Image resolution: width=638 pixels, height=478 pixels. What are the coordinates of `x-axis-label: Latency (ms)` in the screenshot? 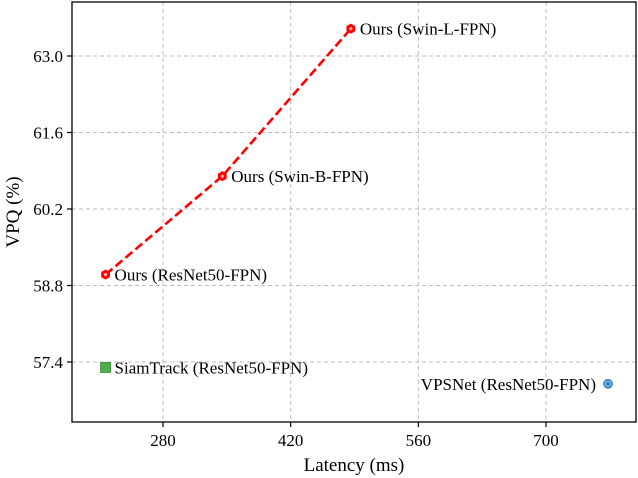 It's located at (354, 465).